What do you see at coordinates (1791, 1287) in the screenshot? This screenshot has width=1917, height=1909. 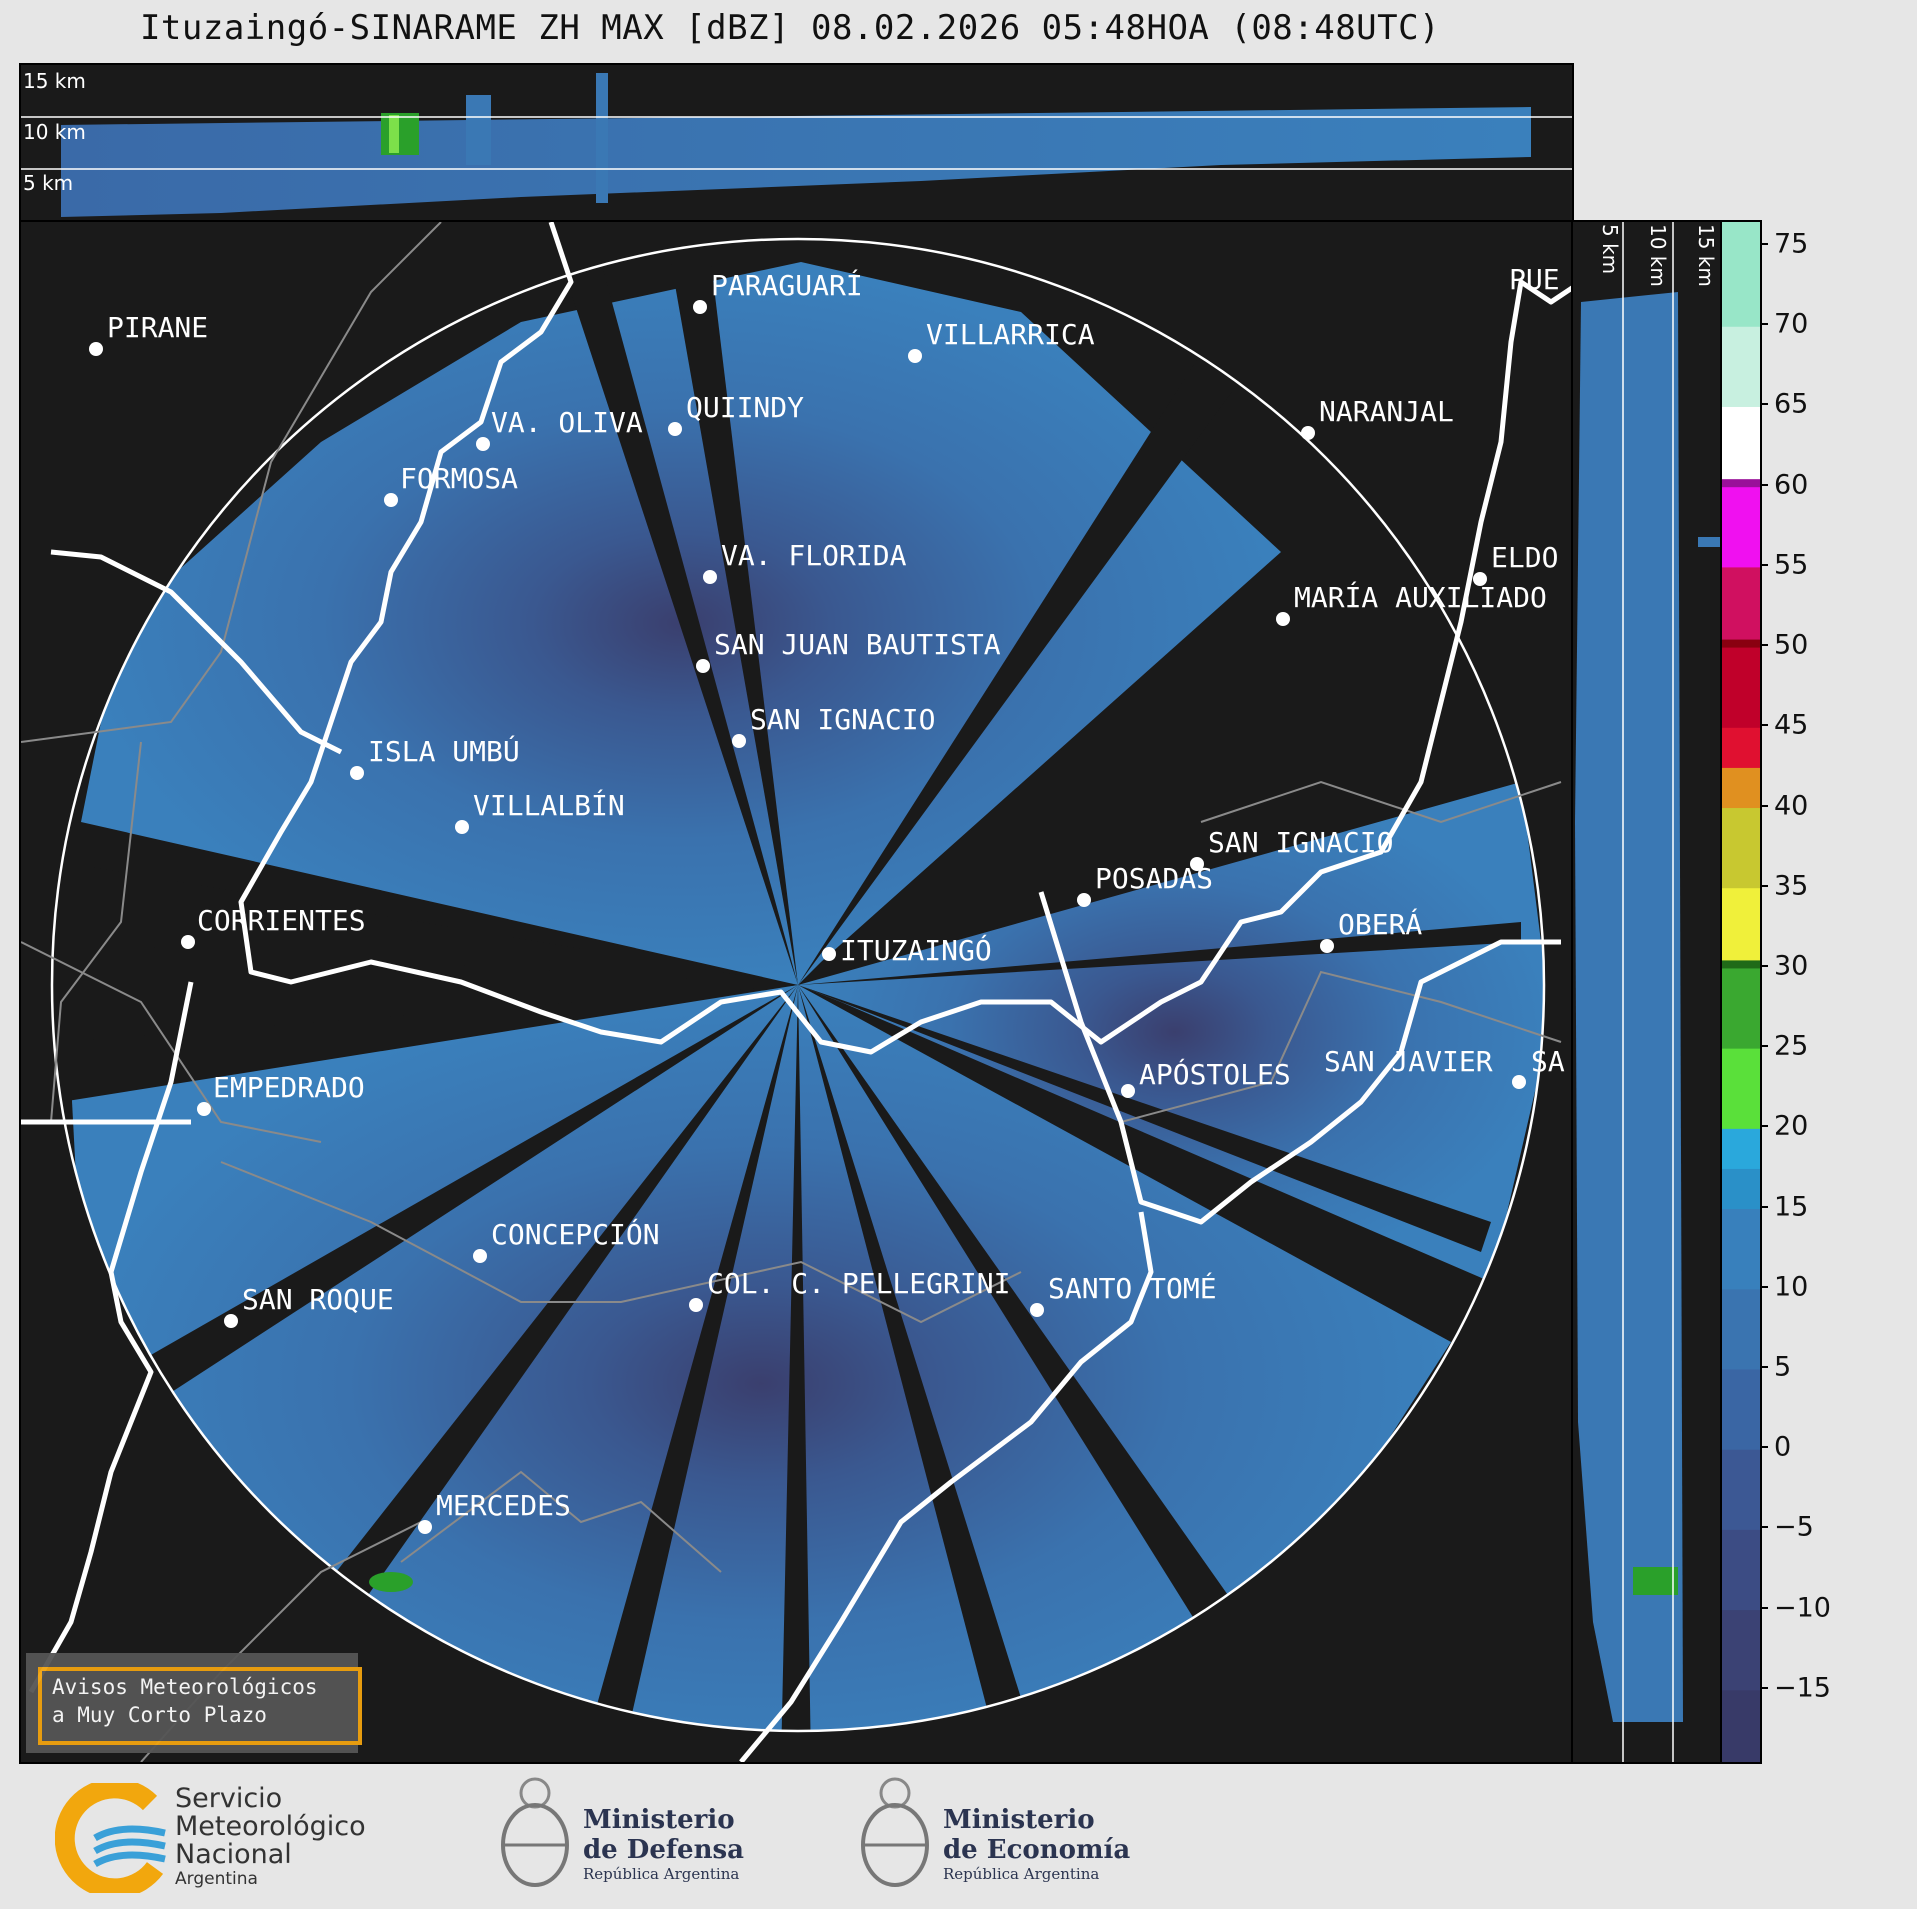 I see `colorbar-tick-label: 10` at bounding box center [1791, 1287].